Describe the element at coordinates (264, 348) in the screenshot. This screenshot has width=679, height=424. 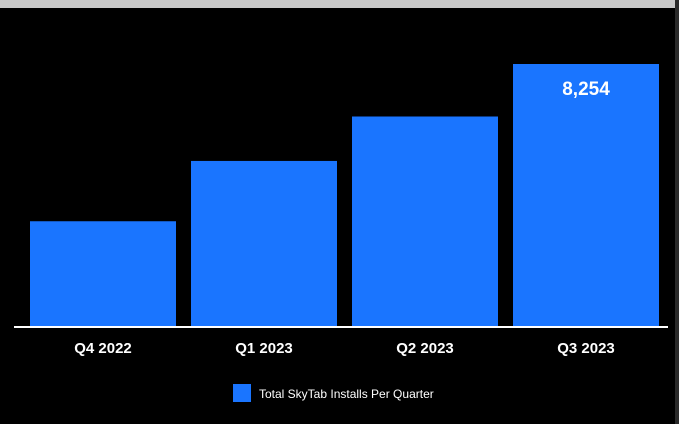
I see `x-tick-label: Q1 2023` at that location.